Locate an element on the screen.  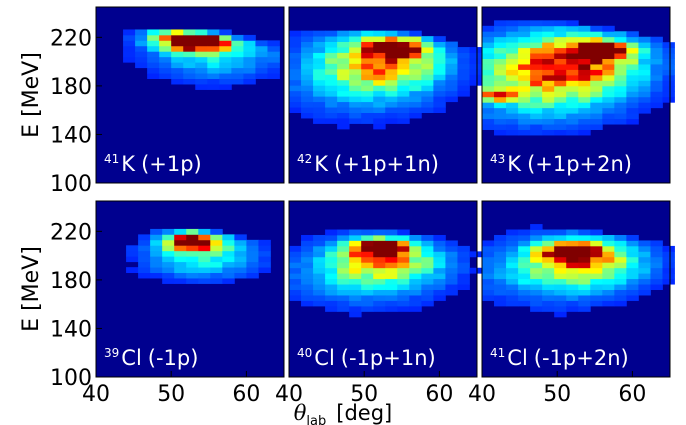
panel-frame is located at coordinates (383, 289).